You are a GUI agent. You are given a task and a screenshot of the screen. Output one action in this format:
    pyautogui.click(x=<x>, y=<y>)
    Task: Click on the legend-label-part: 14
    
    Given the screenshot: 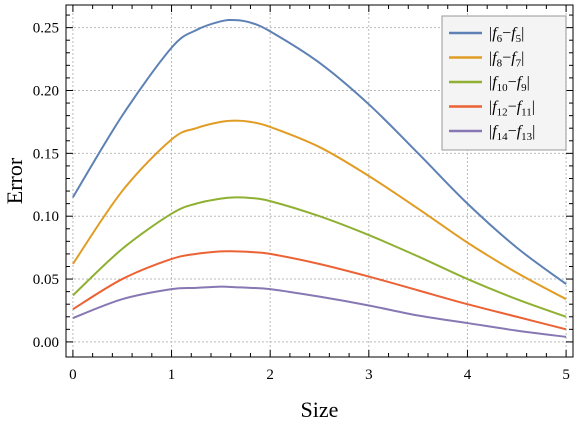 What is the action you would take?
    pyautogui.click(x=503, y=137)
    